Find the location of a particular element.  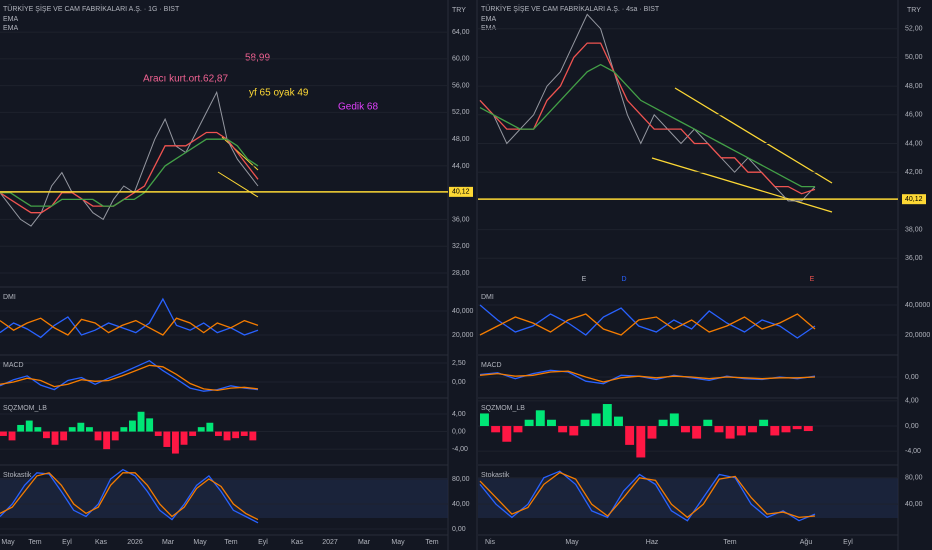

annotation: 58,99 is located at coordinates (257, 58).